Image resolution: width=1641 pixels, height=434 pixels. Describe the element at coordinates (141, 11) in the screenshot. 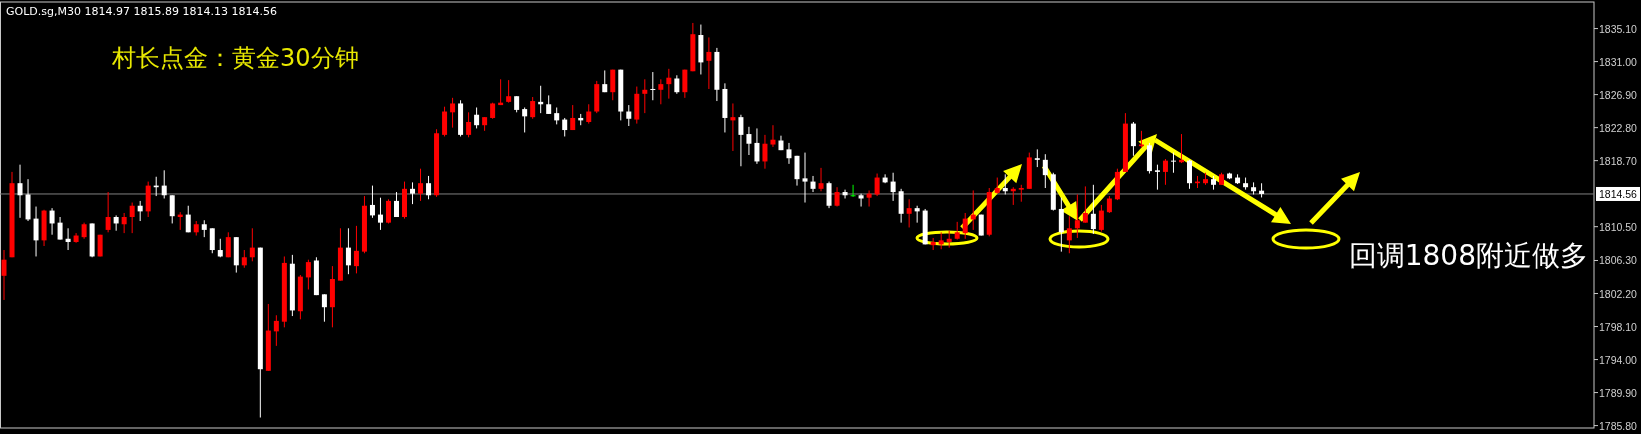

I see `chart-subtitle: GOLD.sg,M30 1814.97 1815.89 1814.13 1814.56` at that location.